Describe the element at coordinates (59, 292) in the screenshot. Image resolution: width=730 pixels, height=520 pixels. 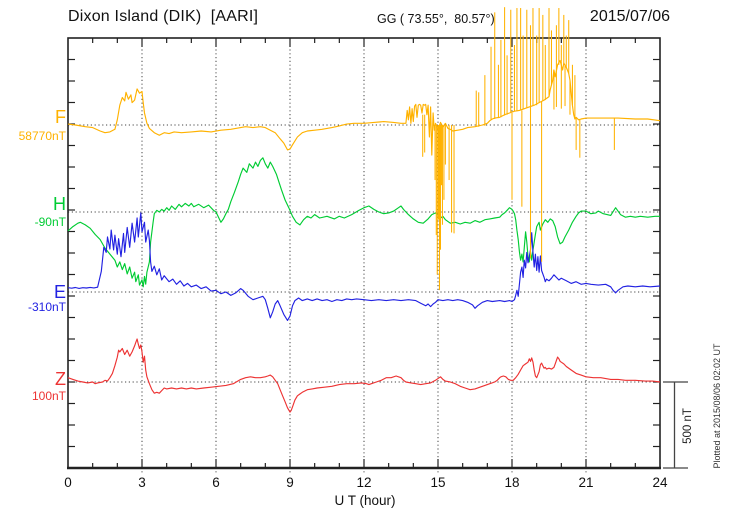
I see `component-label-e: E` at that location.